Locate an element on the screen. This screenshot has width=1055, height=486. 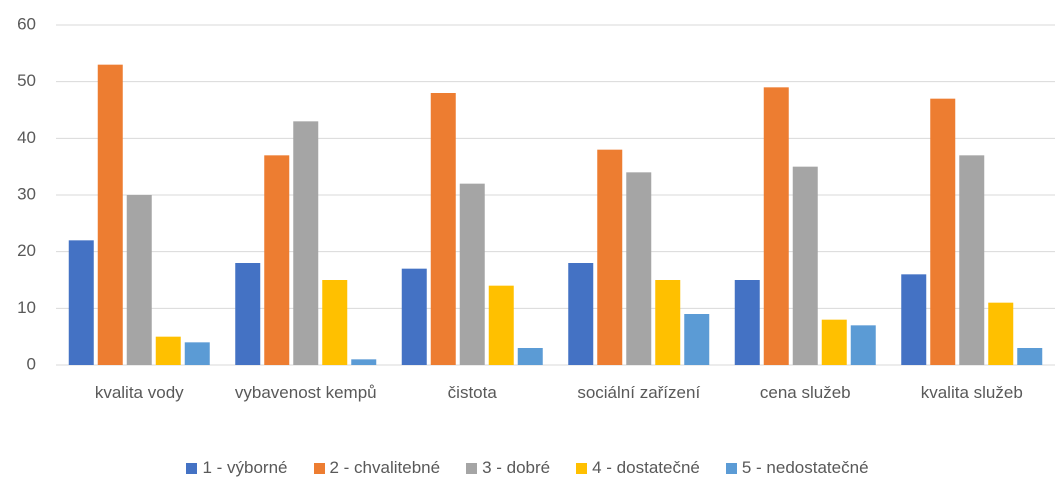
y-tick-label: 0 is located at coordinates (31, 363).